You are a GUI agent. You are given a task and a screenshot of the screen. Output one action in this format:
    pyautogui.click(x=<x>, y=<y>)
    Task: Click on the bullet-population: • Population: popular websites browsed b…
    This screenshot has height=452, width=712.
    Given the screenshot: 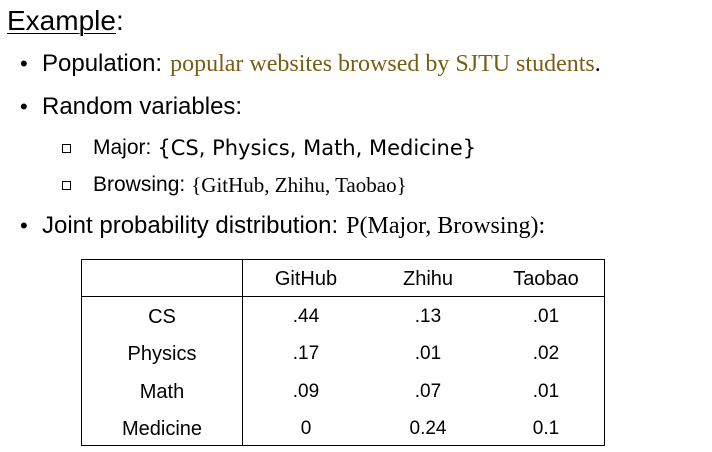 What is the action you would take?
    pyautogui.click(x=310, y=64)
    